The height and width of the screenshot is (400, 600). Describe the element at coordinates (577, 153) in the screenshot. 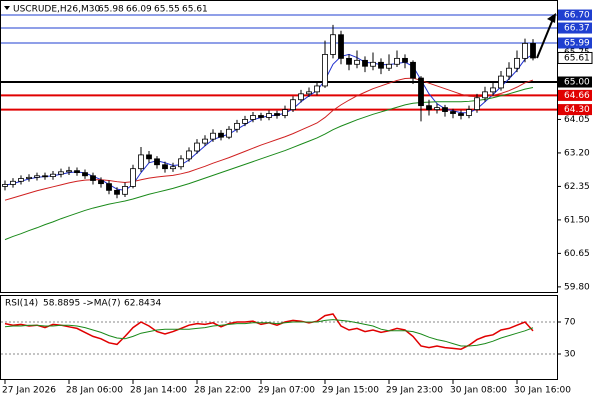

I see `y-tick-label: 63.20` at that location.